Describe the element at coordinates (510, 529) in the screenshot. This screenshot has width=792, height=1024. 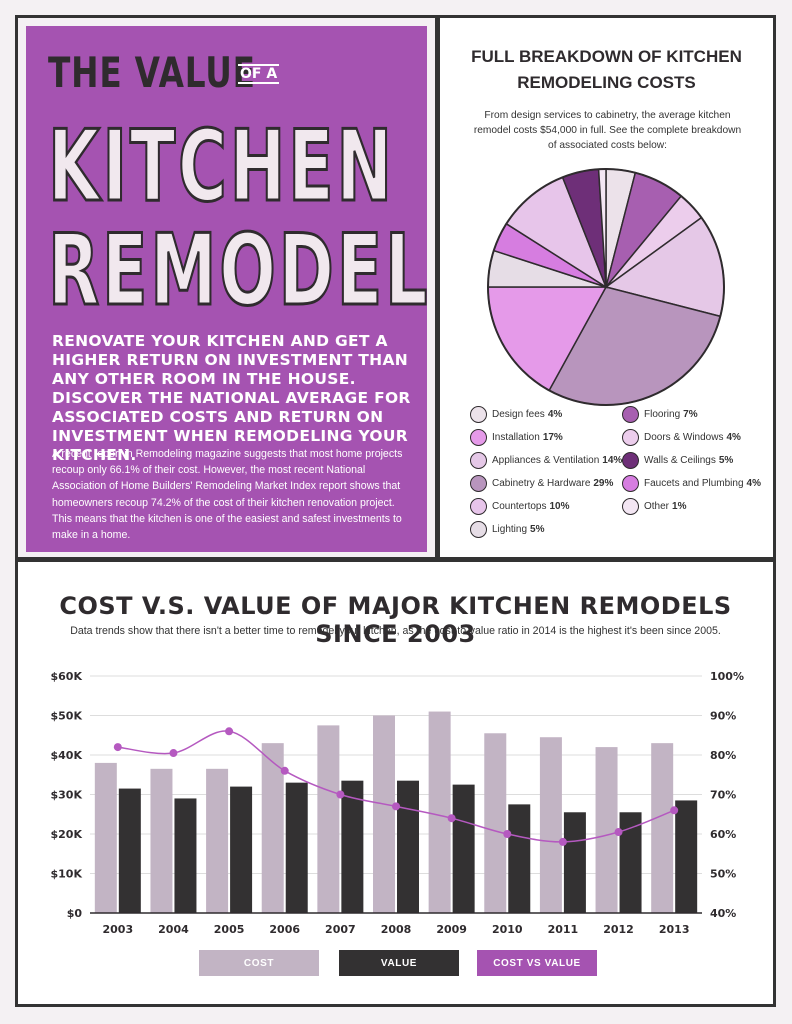
I see `legend-label: Lighting` at that location.